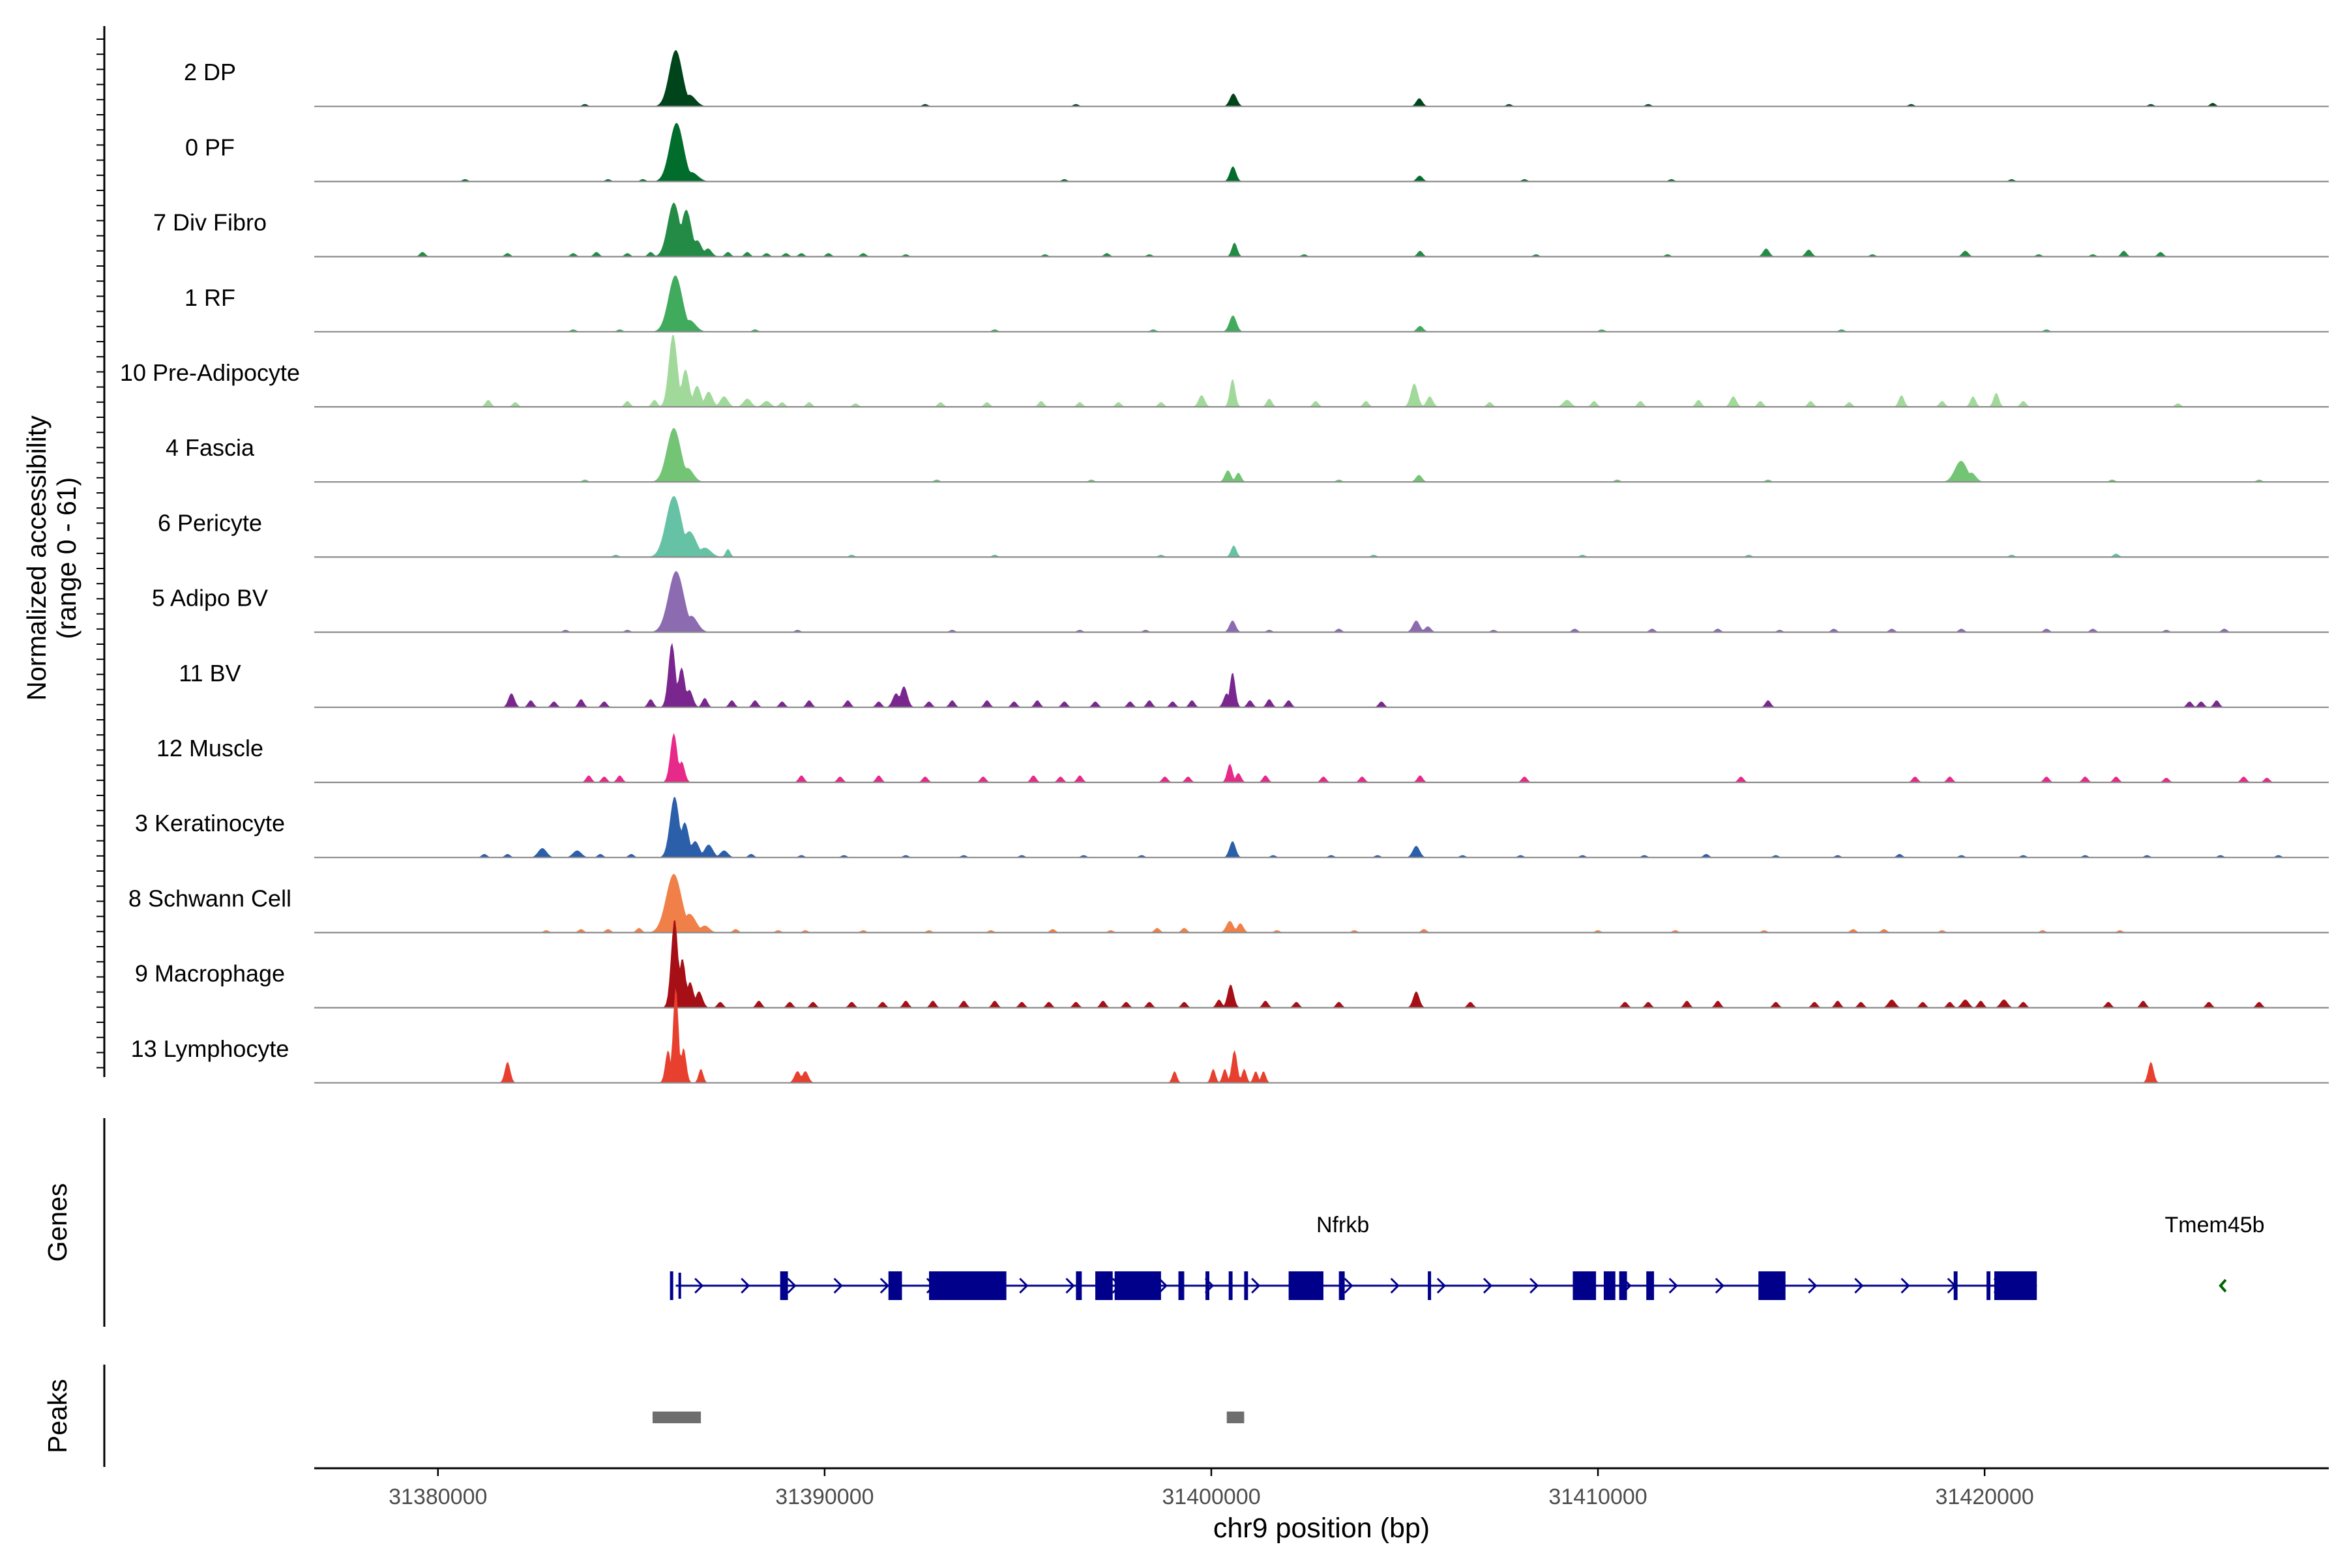  What do you see at coordinates (209, 749) in the screenshot?
I see `track-label: 12 Muscle` at bounding box center [209, 749].